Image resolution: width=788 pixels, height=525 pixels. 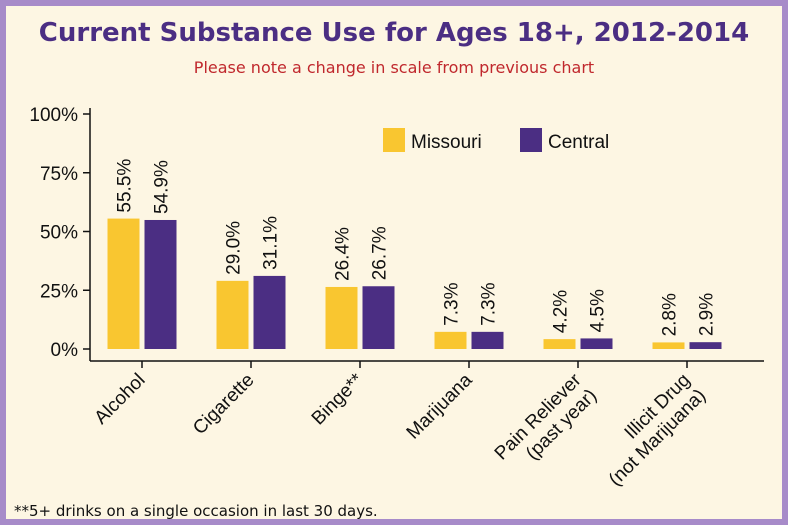 I want to click on category-label-line: Cigarette, so click(x=223, y=404).